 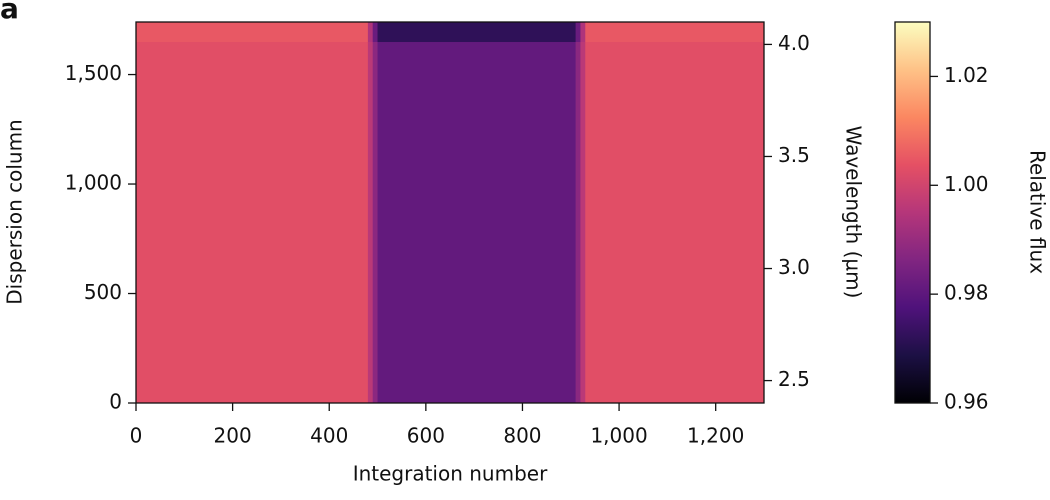 What do you see at coordinates (794, 379) in the screenshot?
I see `y2-tick-label: 2.5` at bounding box center [794, 379].